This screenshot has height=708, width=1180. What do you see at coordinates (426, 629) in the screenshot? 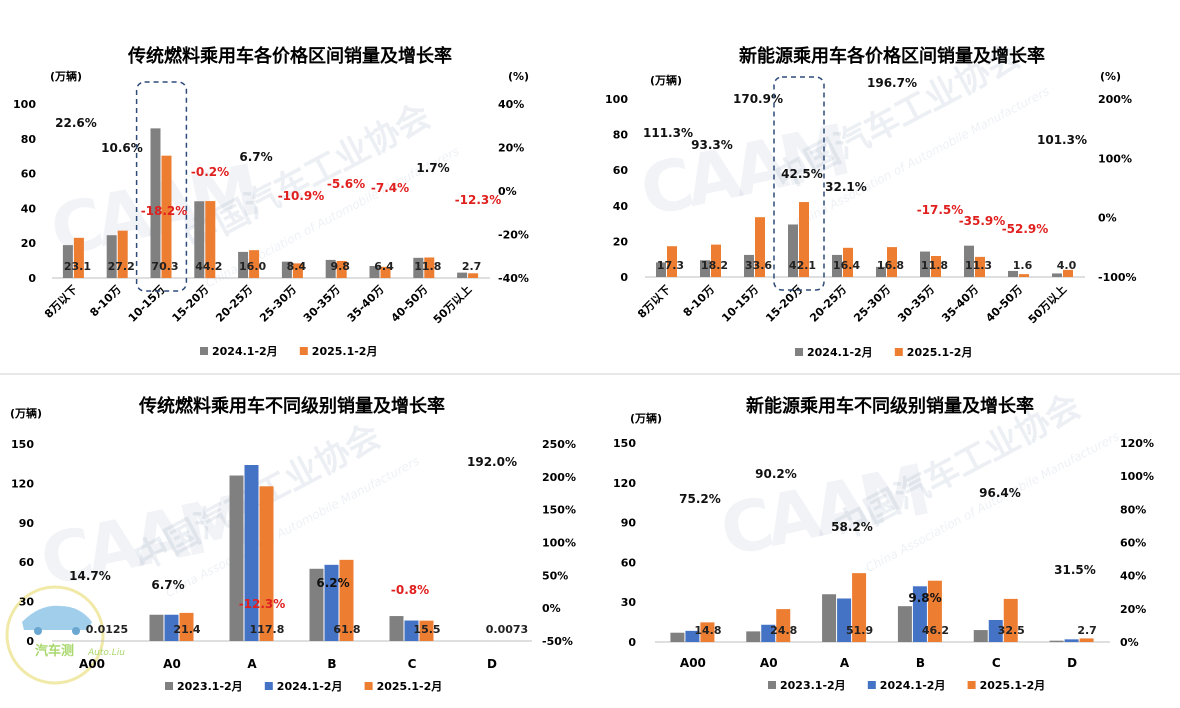
I see `data-label: 15.5` at bounding box center [426, 629].